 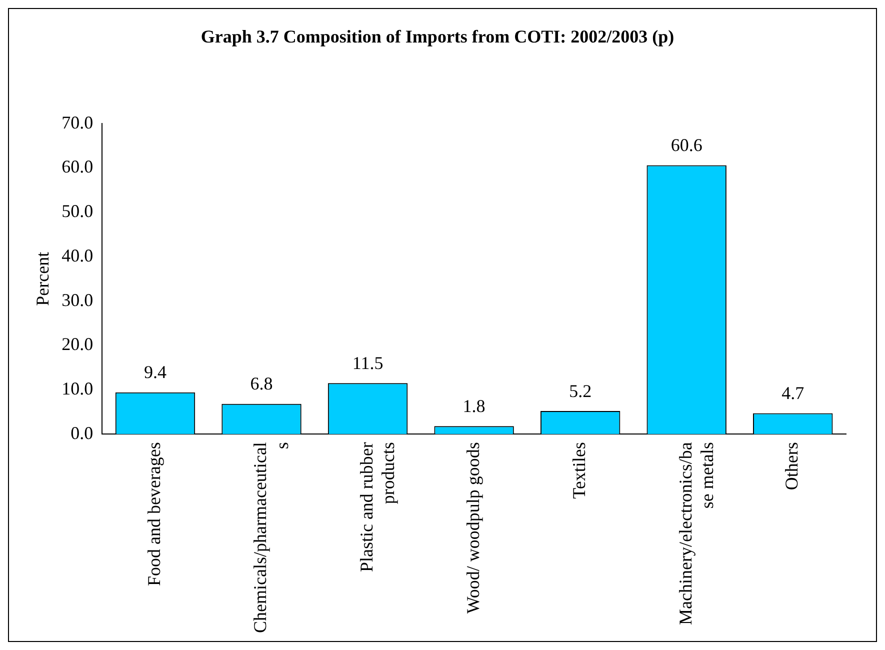 I want to click on y-tick-label: 30.0, so click(x=78, y=300).